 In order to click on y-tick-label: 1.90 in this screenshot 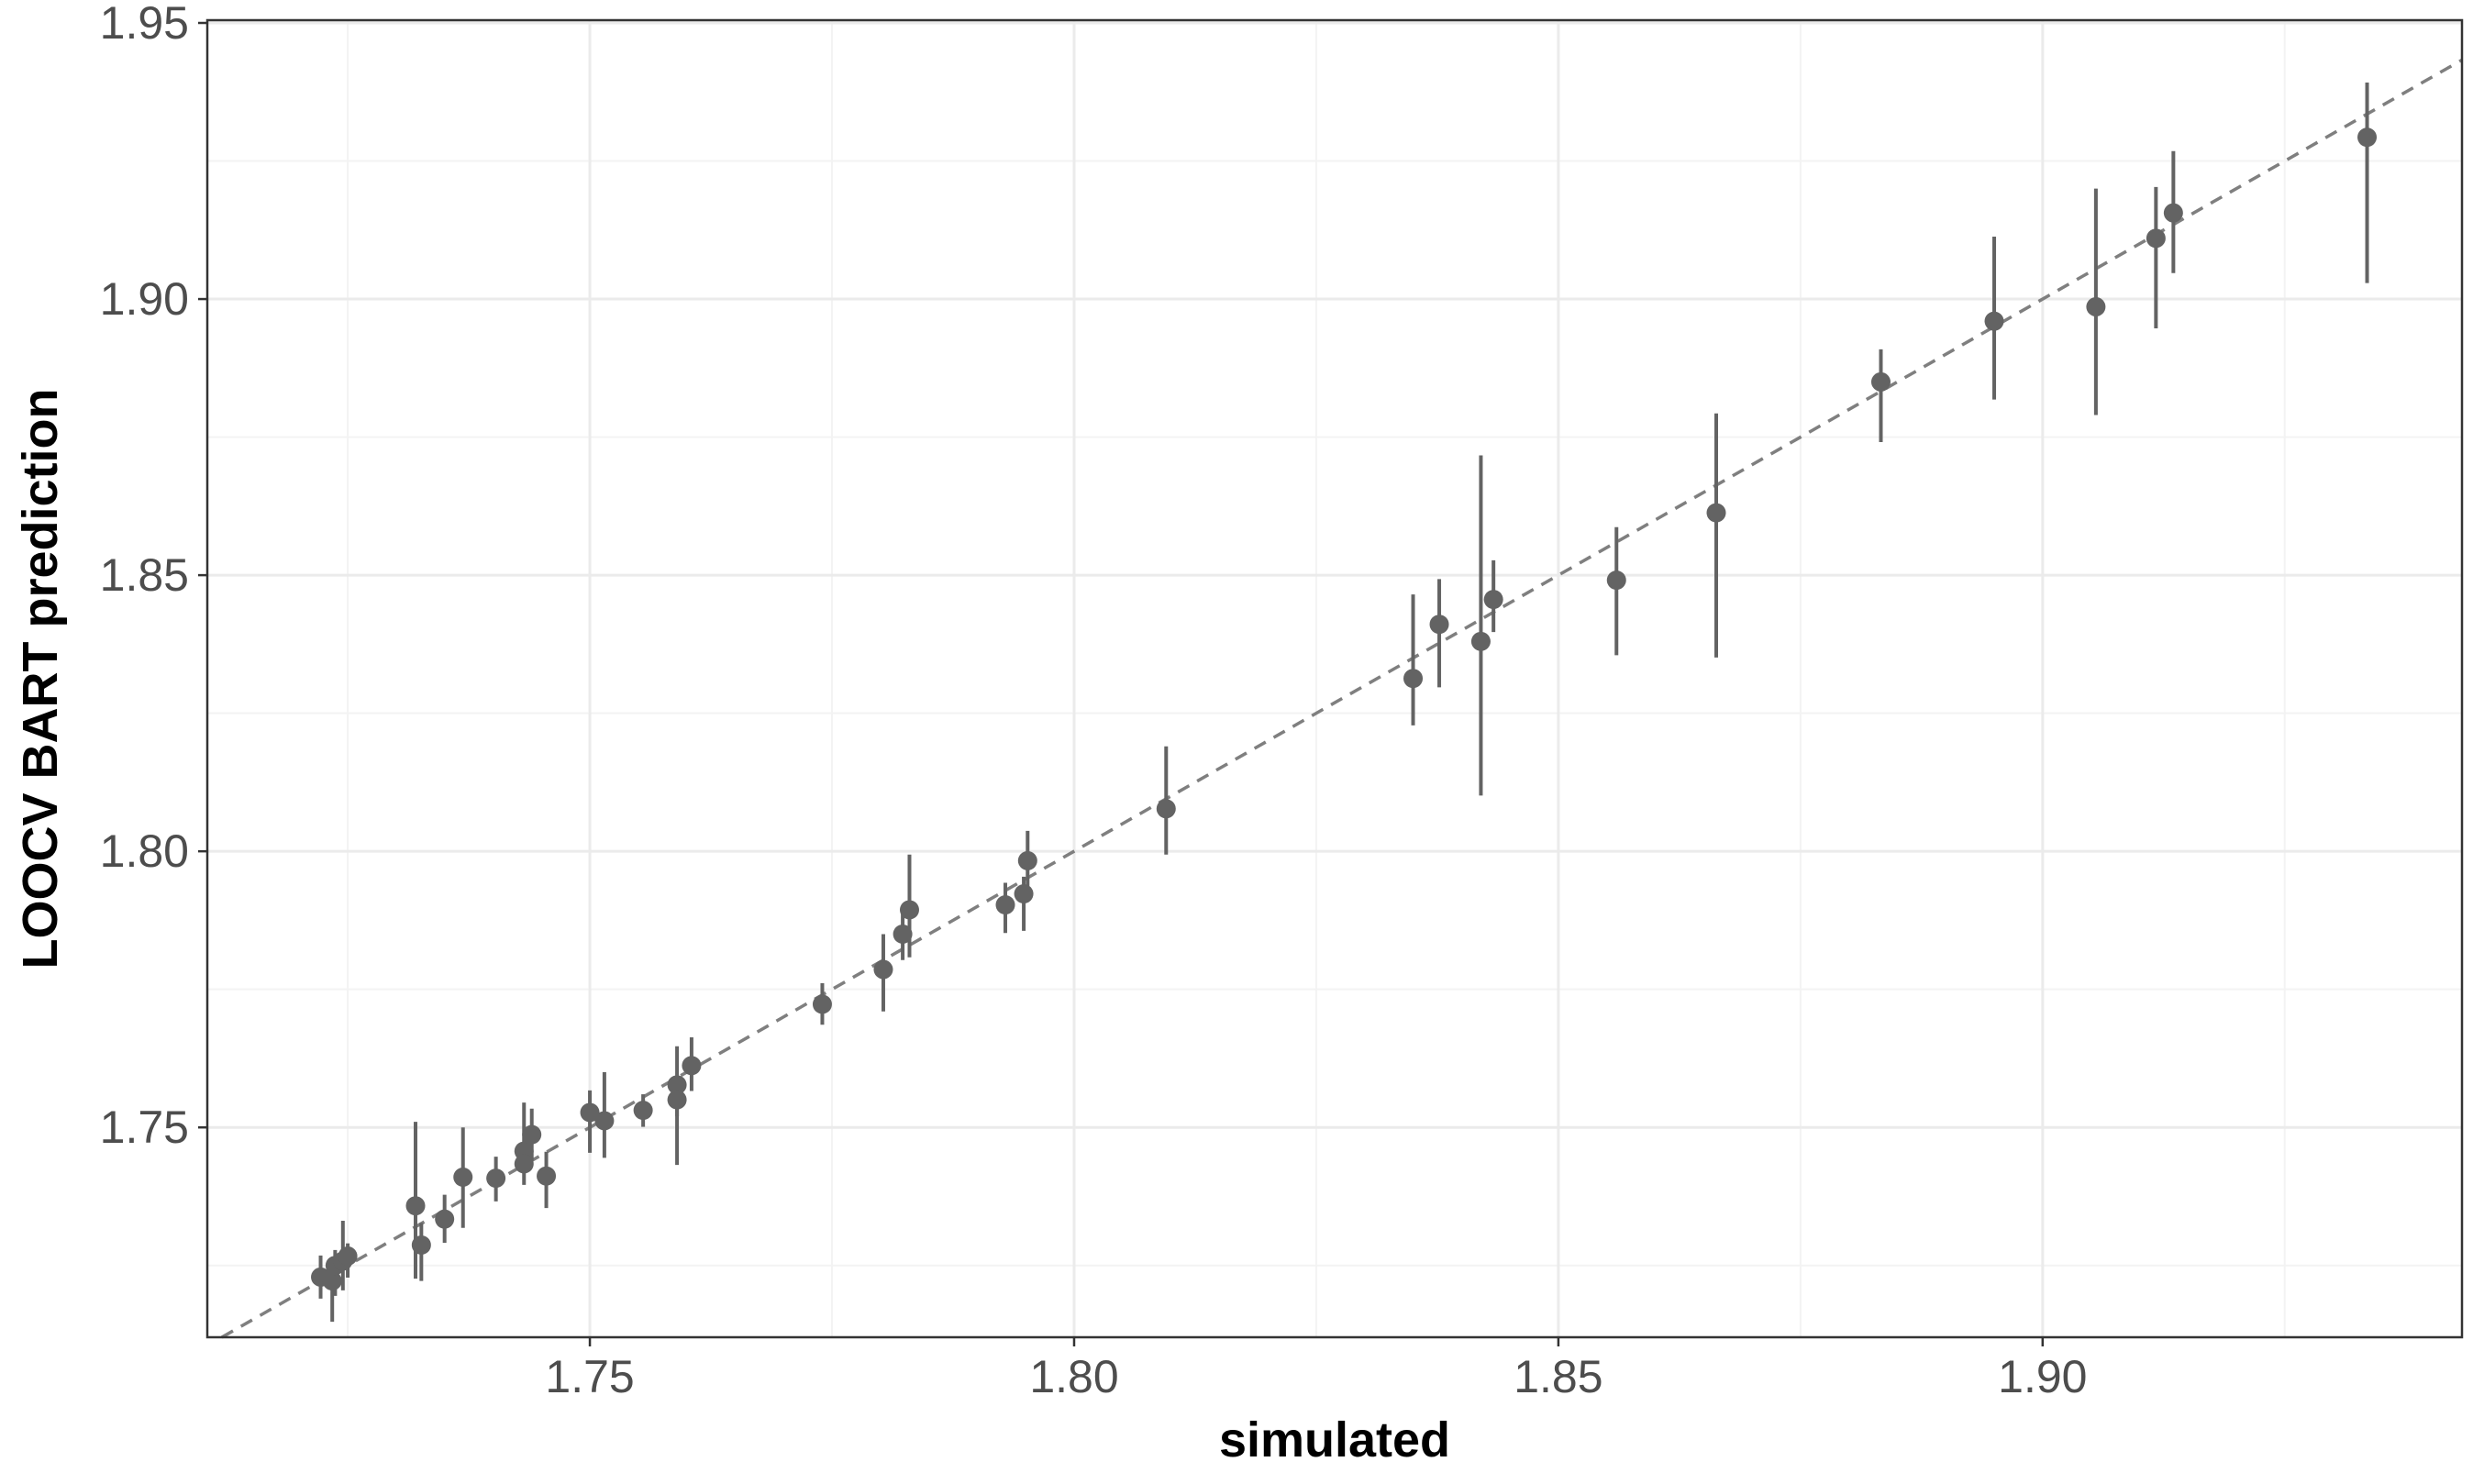, I will do `click(144, 299)`.